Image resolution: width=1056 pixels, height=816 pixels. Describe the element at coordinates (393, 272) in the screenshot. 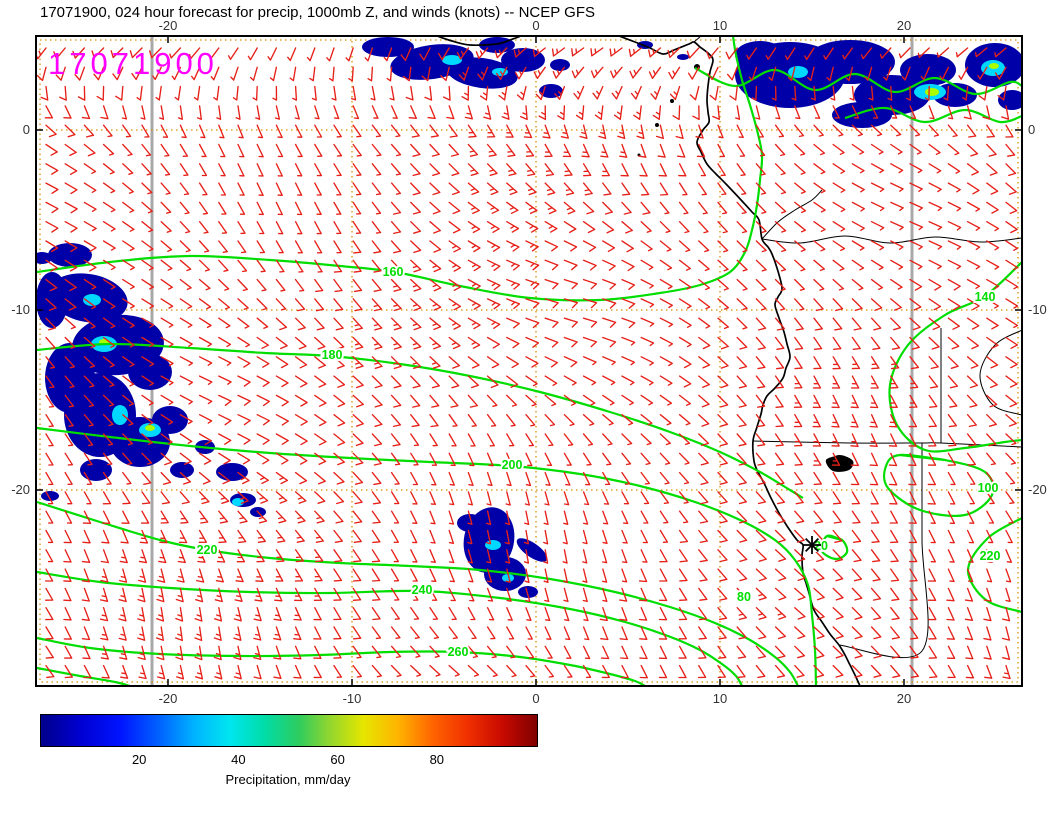

I see `contour-label: 160` at that location.